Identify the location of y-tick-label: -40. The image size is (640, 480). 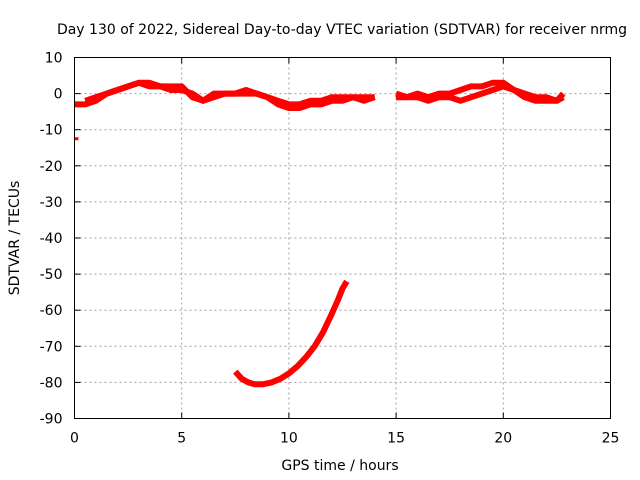
(51, 239).